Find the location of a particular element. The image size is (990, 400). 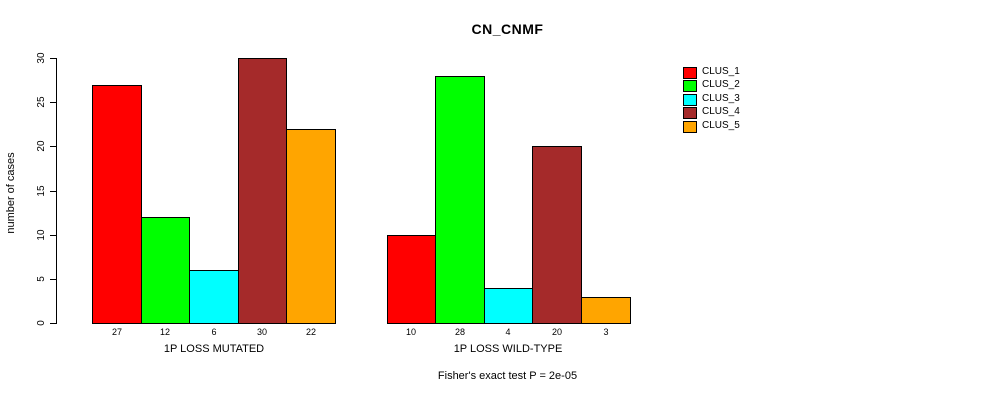

bar-value-label: 27 is located at coordinates (116, 332).